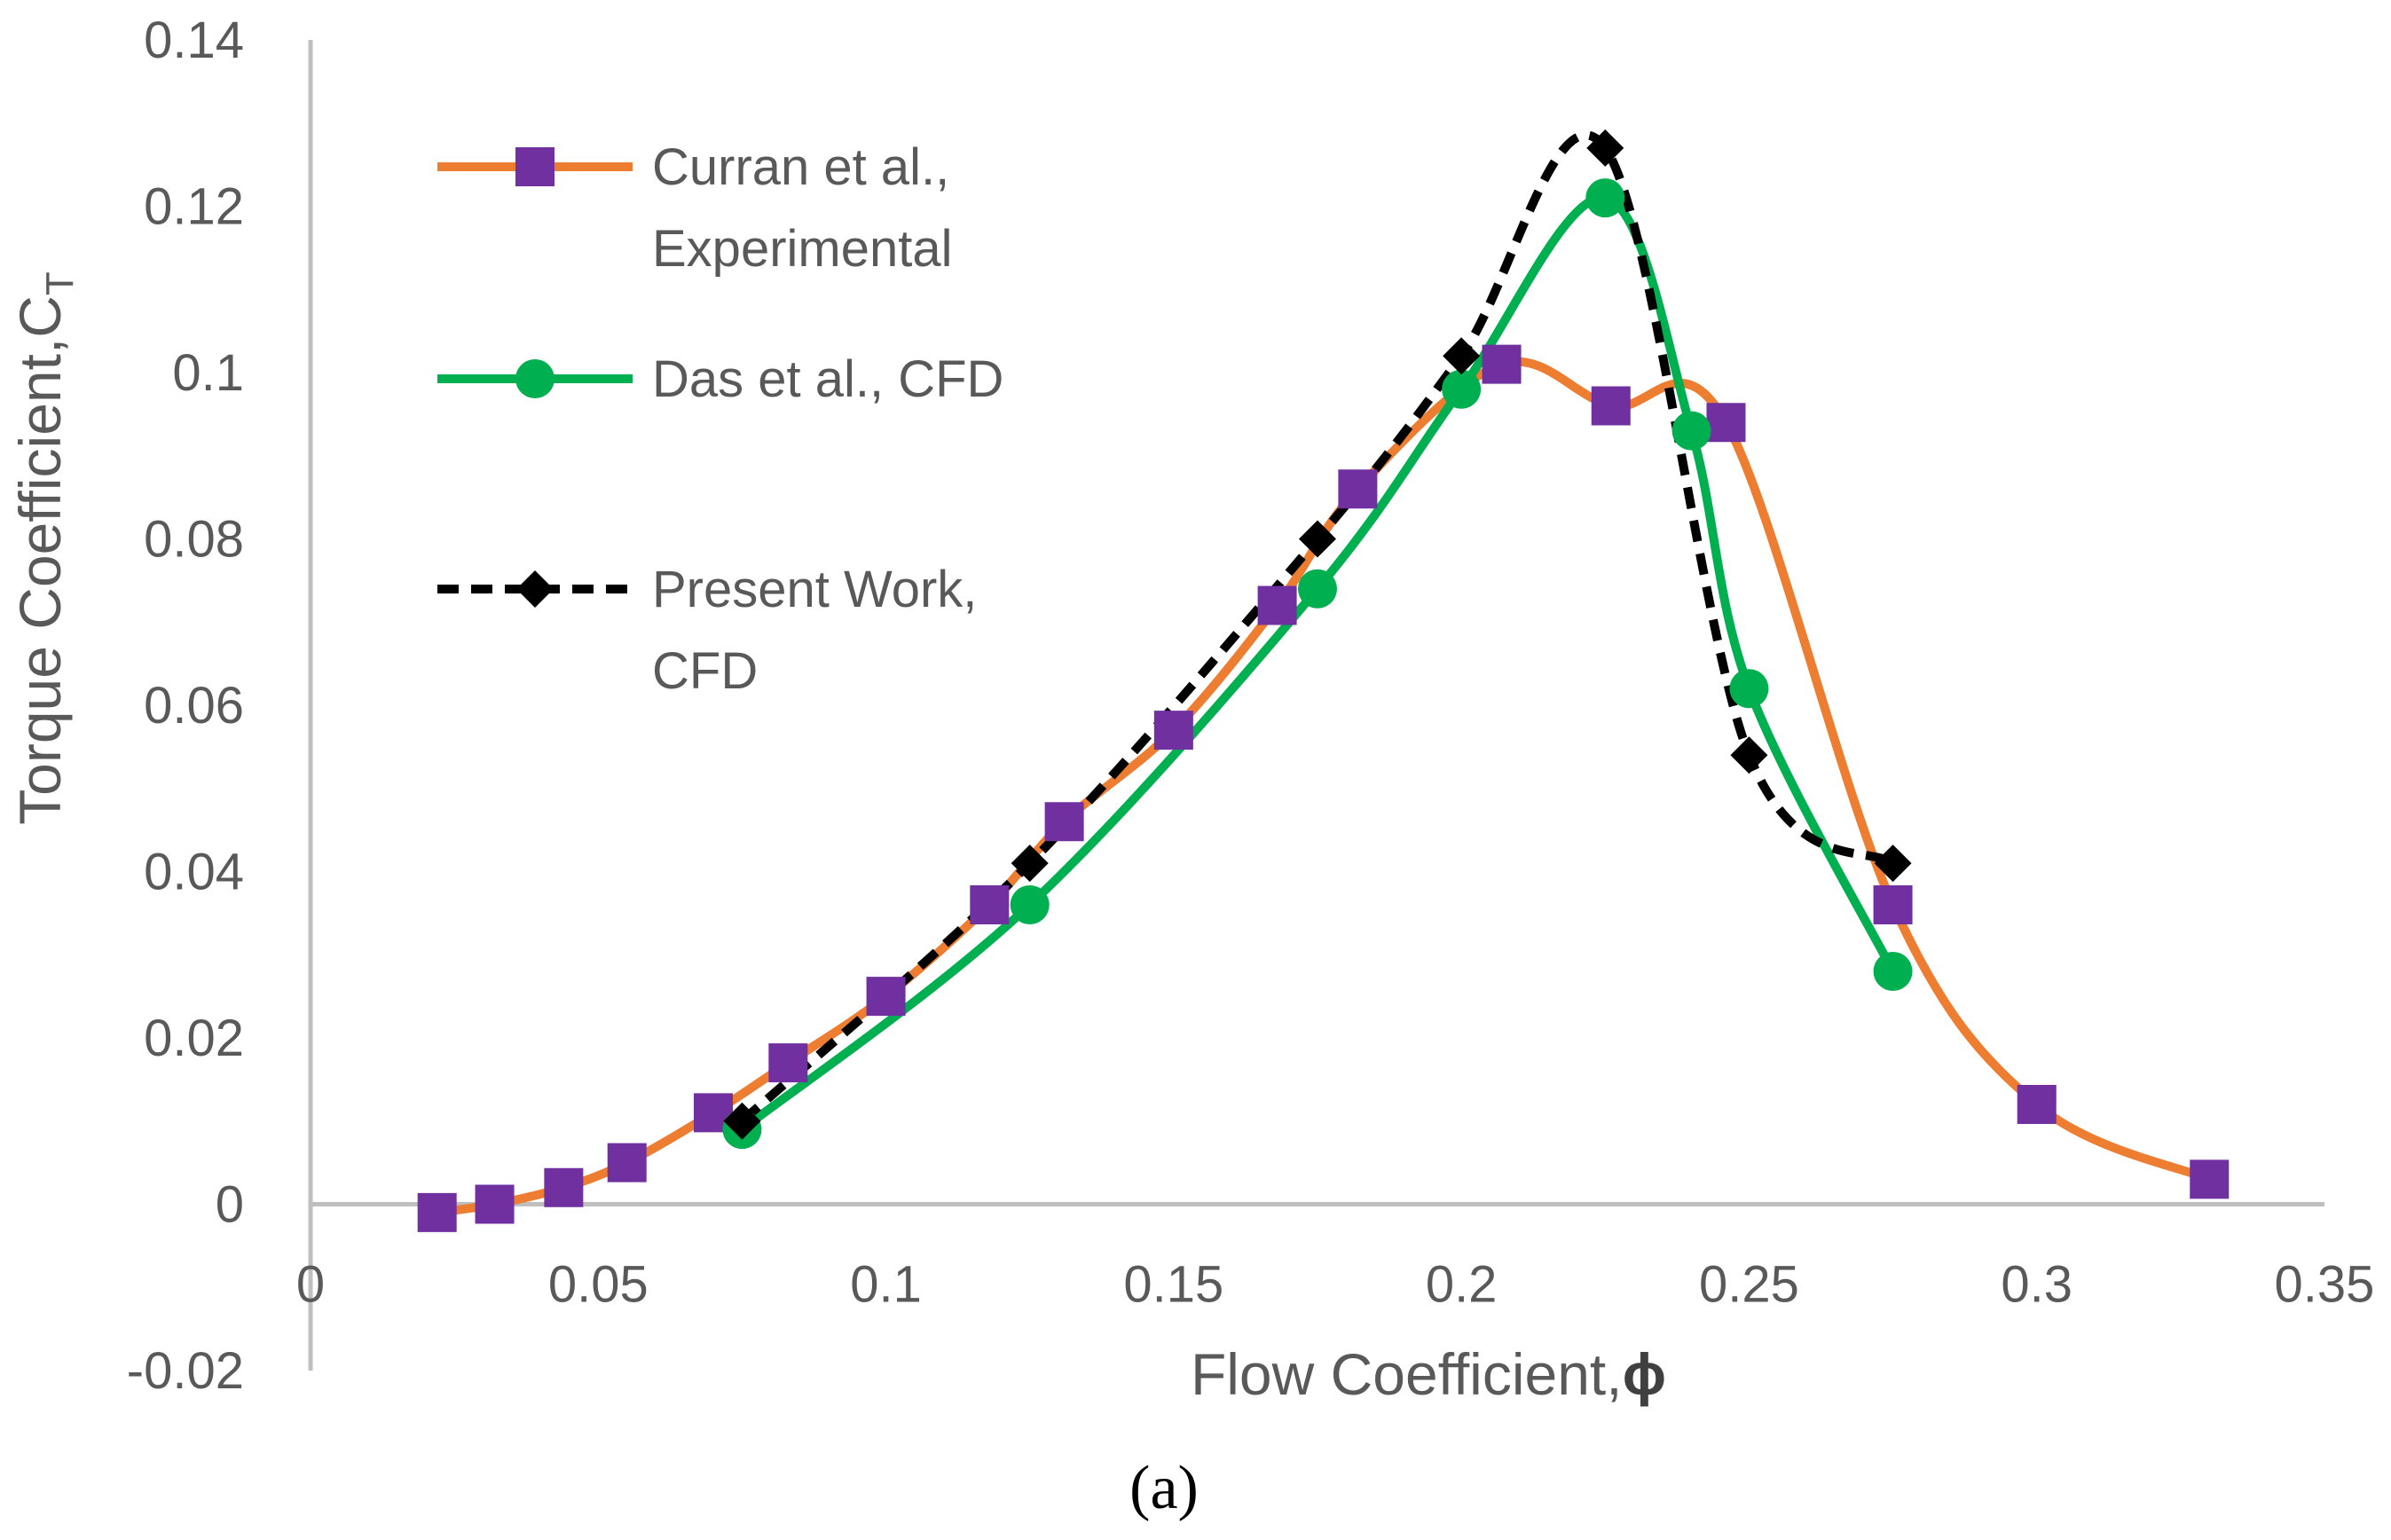 The image size is (2391, 1540). What do you see at coordinates (194, 207) in the screenshot?
I see `y-tick-label: 0.12` at bounding box center [194, 207].